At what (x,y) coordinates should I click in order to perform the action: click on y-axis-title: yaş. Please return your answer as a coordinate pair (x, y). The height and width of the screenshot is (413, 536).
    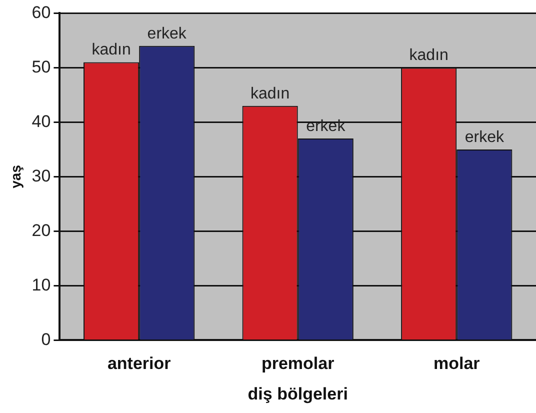
    Looking at the image, I should click on (15, 176).